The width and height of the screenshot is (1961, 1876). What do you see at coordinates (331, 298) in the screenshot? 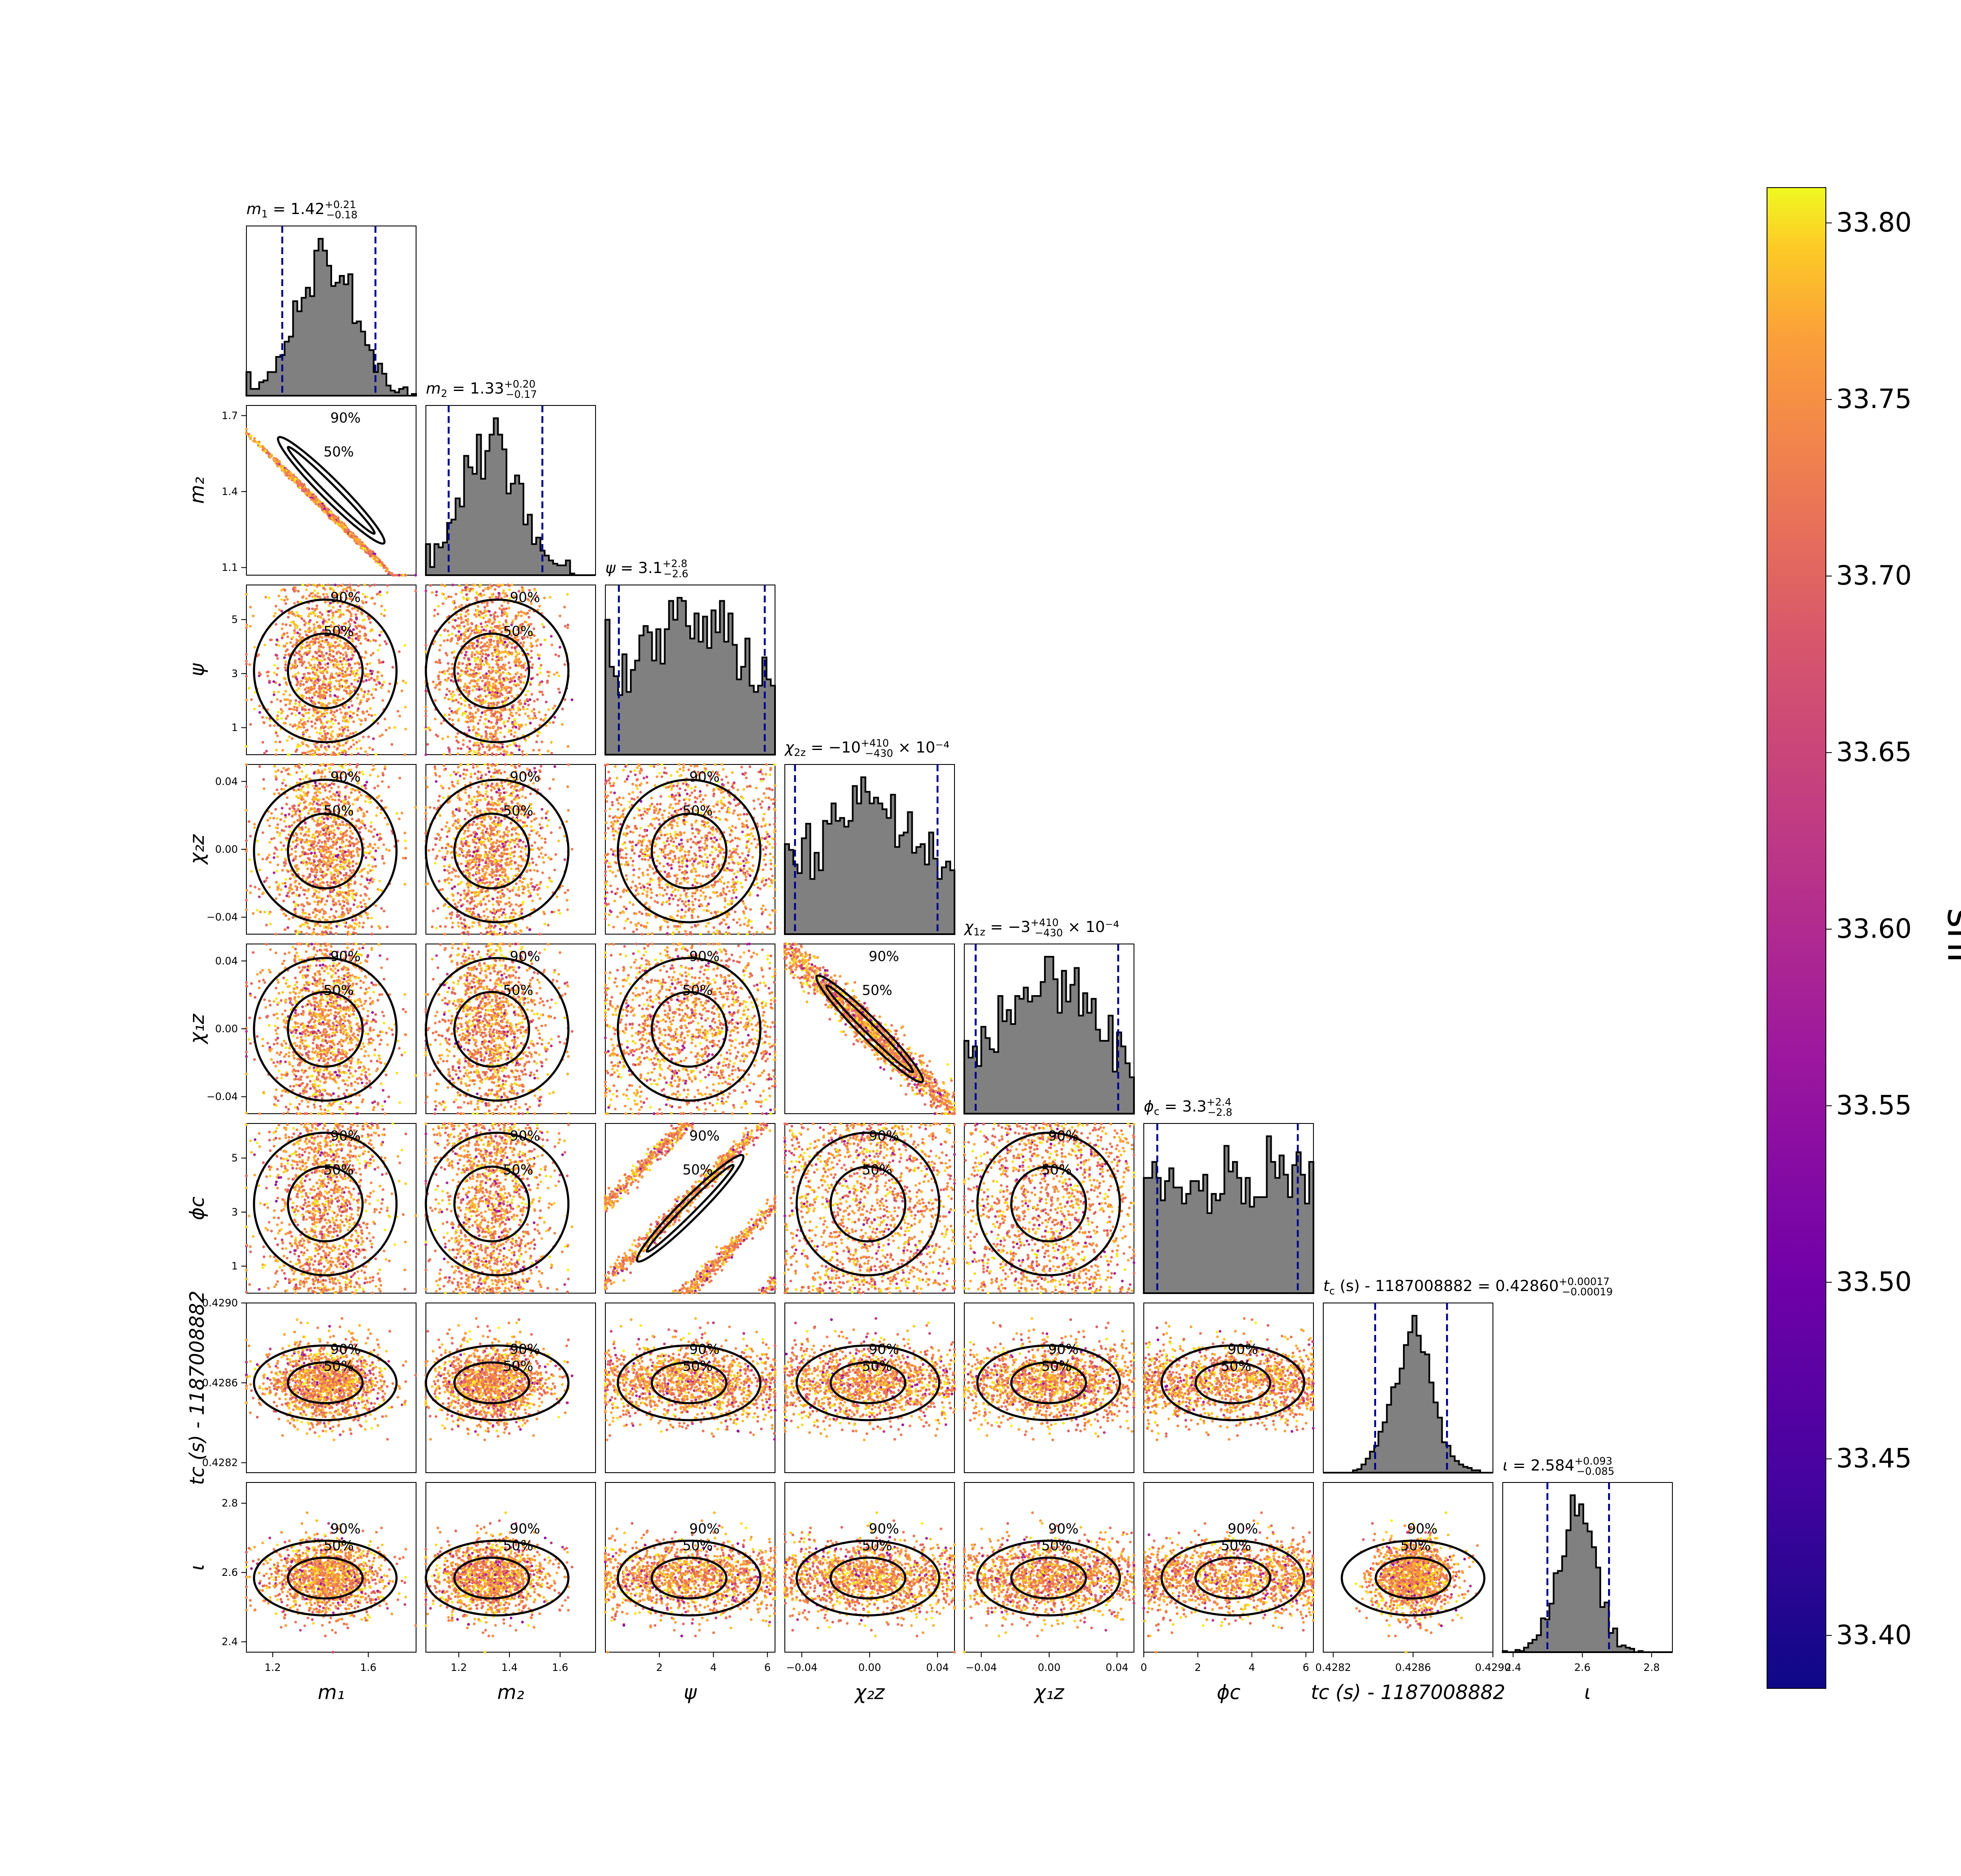
I see `histogram-m1: m1 = 1.42+0.21 −0.18` at bounding box center [331, 298].